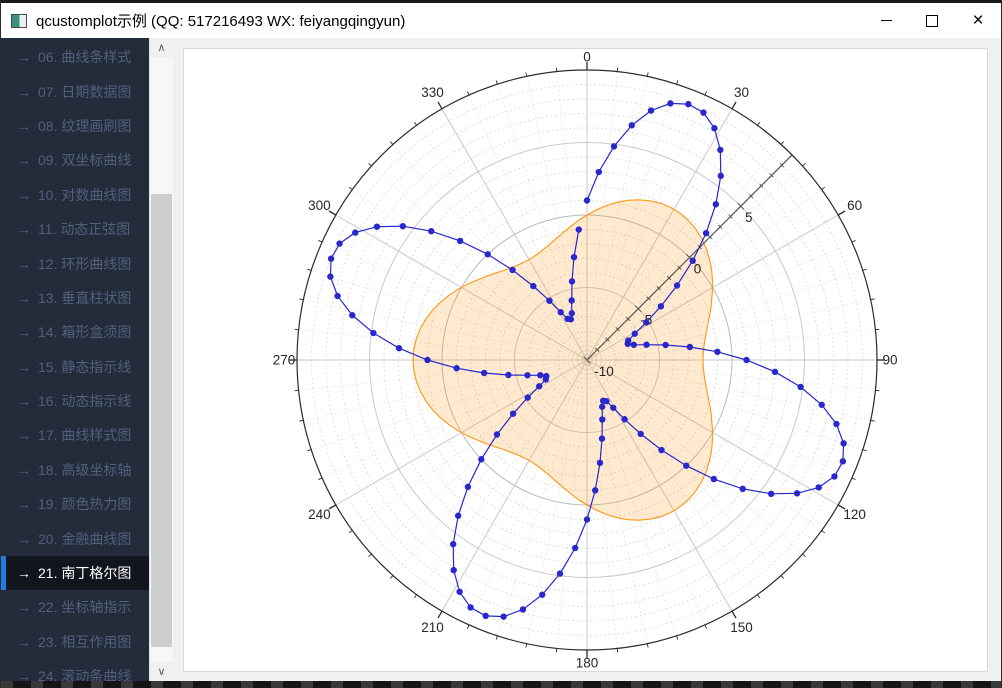  Describe the element at coordinates (75, 642) in the screenshot. I see `sidebar-item: → 23. 相互作用图` at that location.